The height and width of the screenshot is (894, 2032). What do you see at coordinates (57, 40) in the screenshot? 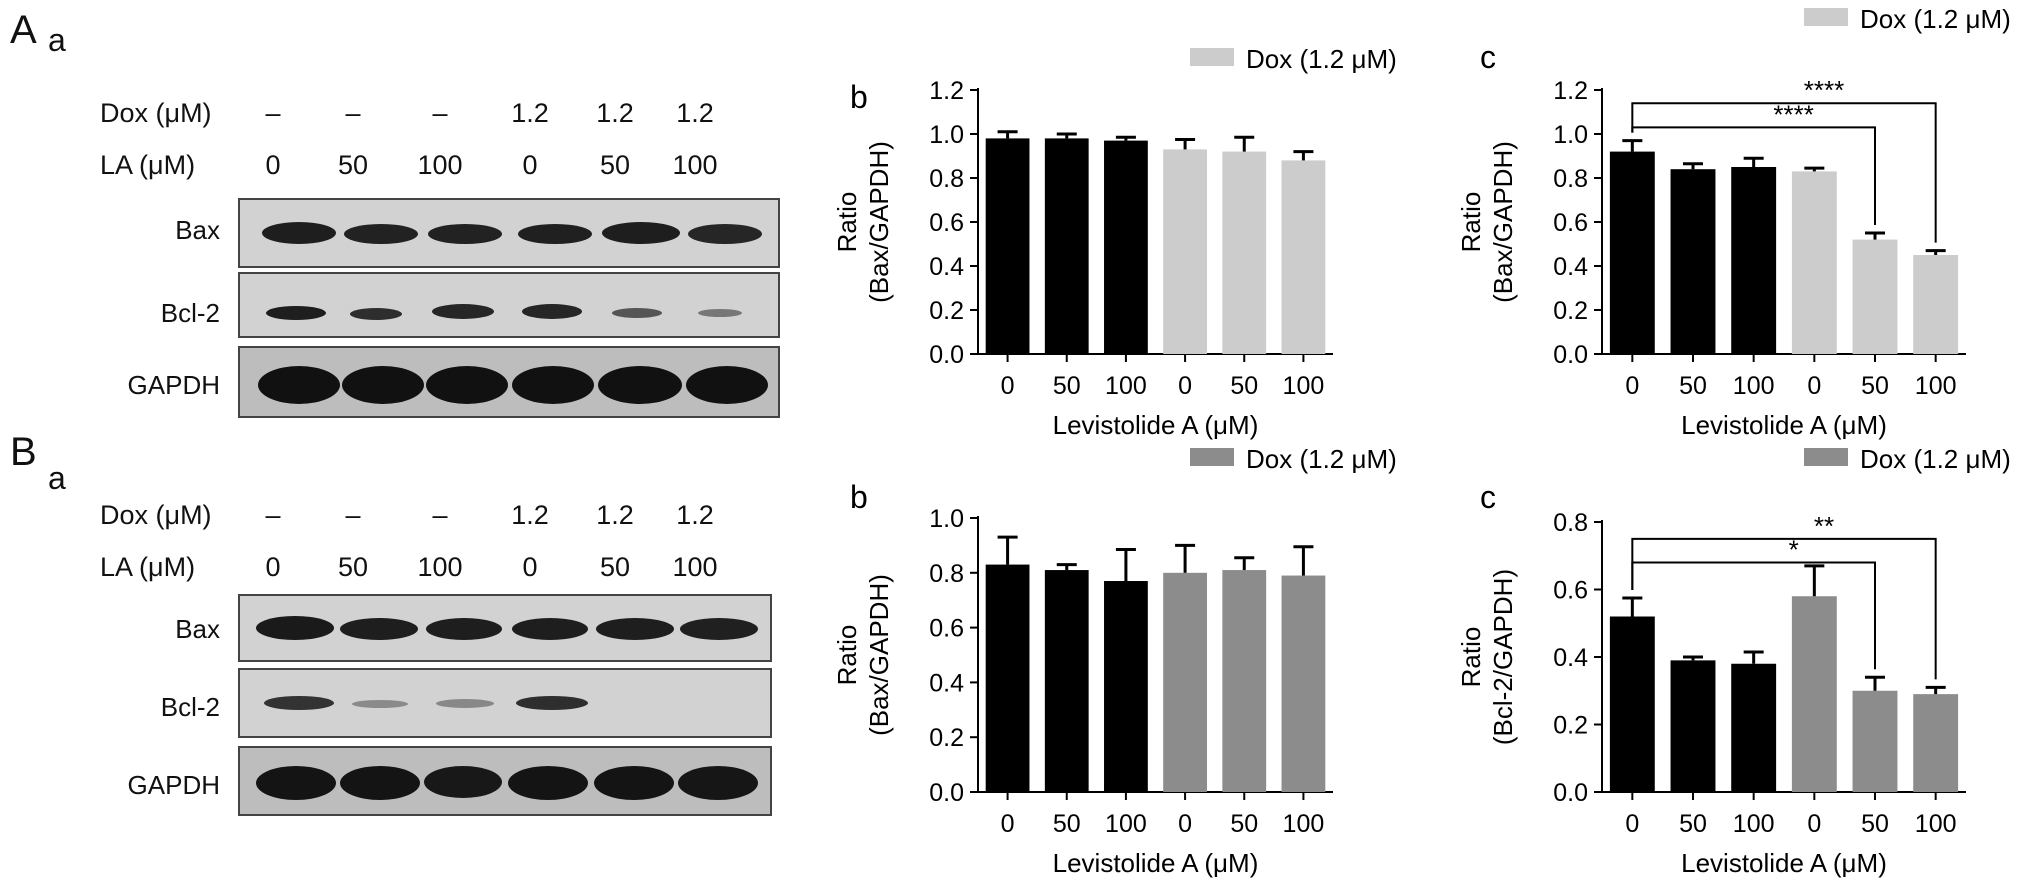
I see `panel-sub-label-Aa: a` at bounding box center [57, 40].